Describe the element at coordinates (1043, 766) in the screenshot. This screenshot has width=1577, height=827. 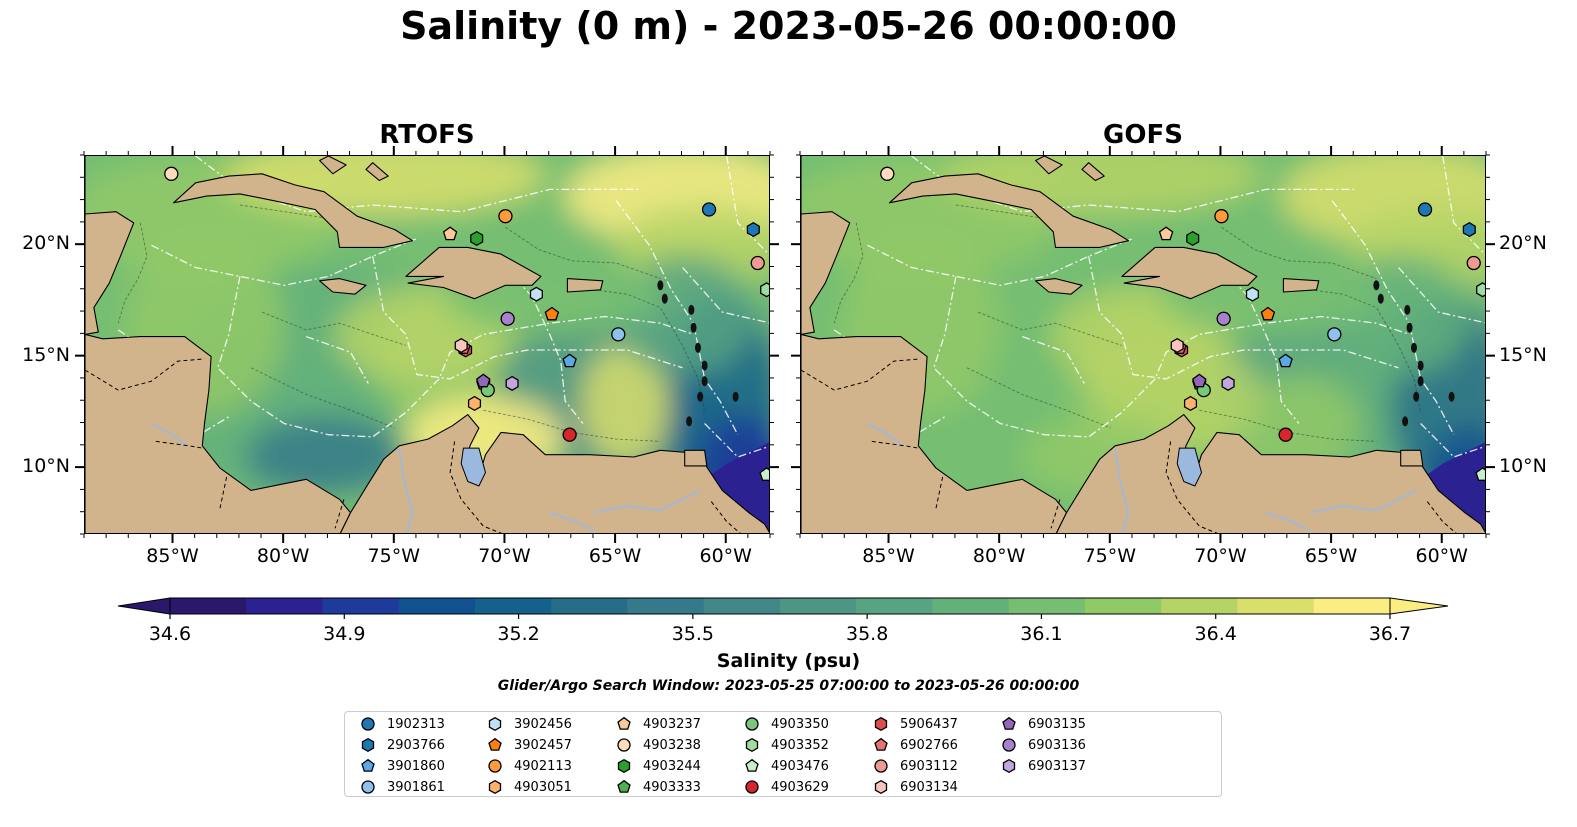
I see `legend-item-6903137: 6903137` at that location.